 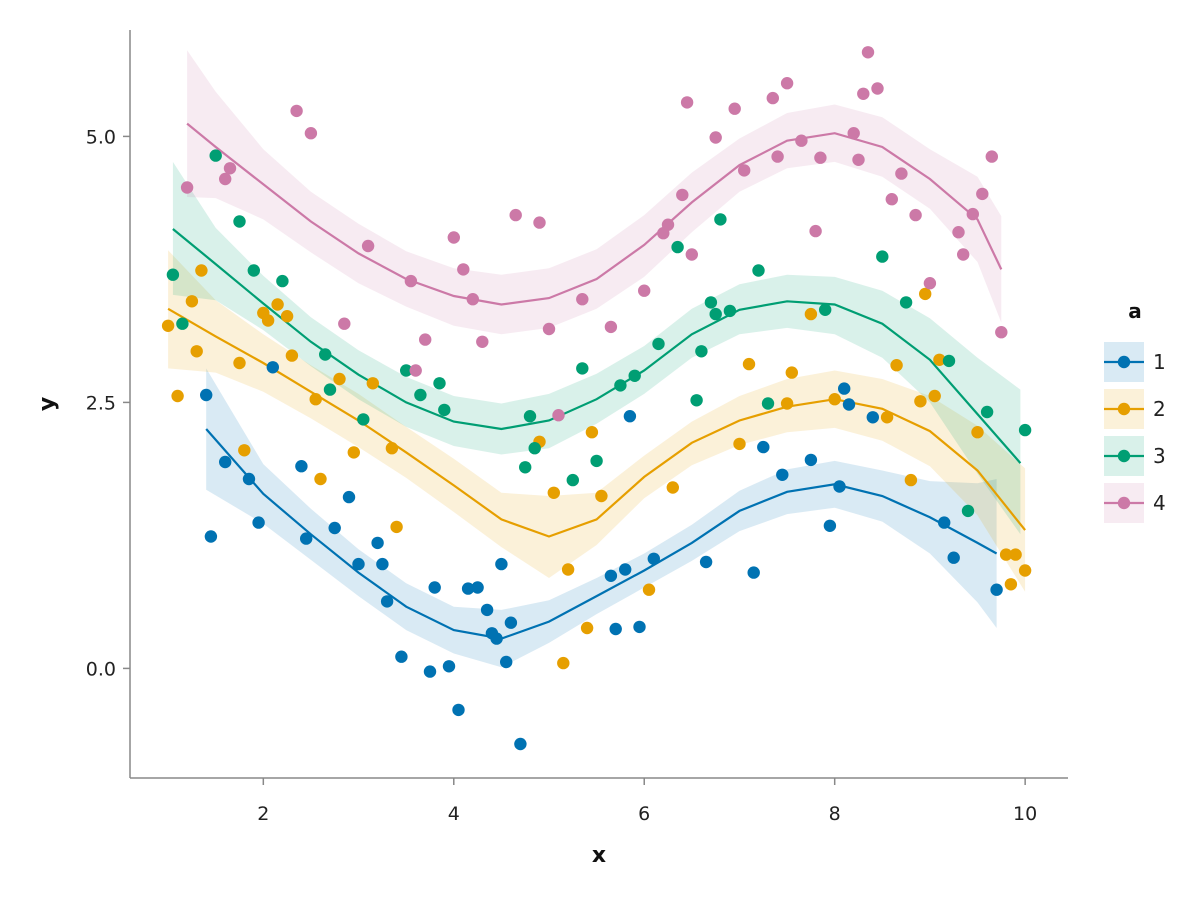 I want to click on legend-label: 1, so click(x=1159, y=362).